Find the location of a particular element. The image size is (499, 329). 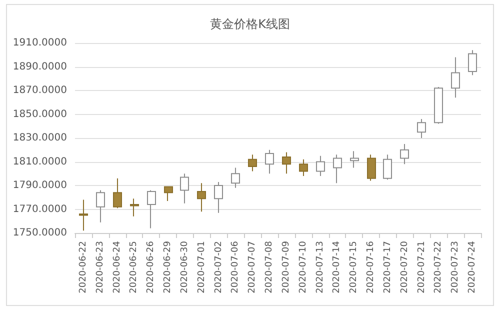

x-tick-label: 2020-07-21 is located at coordinates (421, 267).